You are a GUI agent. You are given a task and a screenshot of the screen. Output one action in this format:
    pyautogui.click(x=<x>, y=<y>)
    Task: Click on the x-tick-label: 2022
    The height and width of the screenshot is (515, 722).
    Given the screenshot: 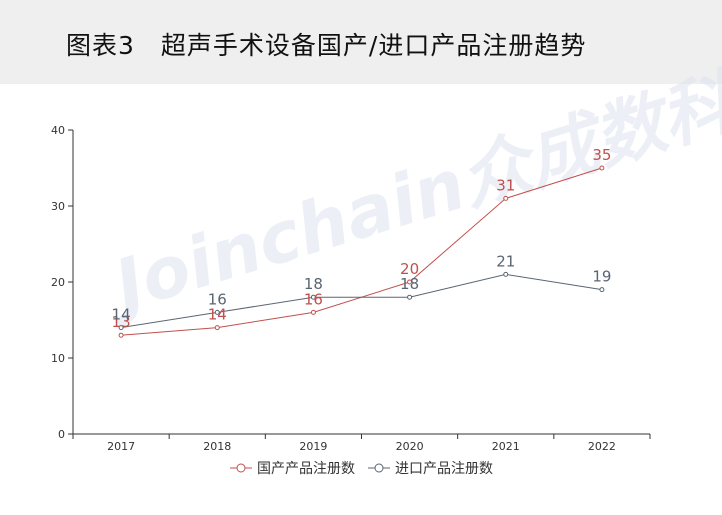 What is the action you would take?
    pyautogui.click(x=602, y=446)
    